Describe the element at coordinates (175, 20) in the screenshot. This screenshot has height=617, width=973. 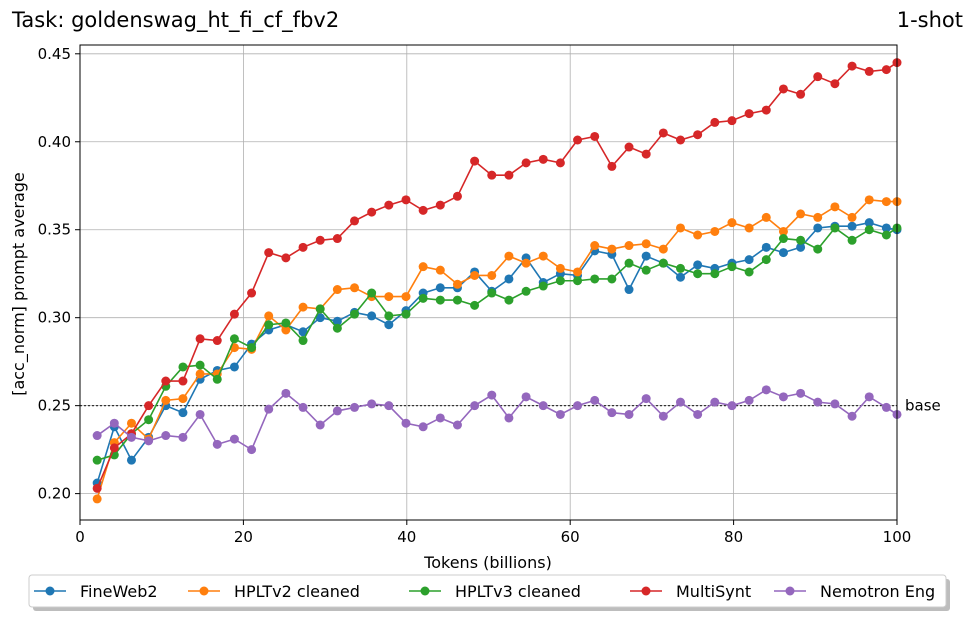
I see `chart-title: Task: goldenswag_ht_fi_cf_fbv2` at that location.